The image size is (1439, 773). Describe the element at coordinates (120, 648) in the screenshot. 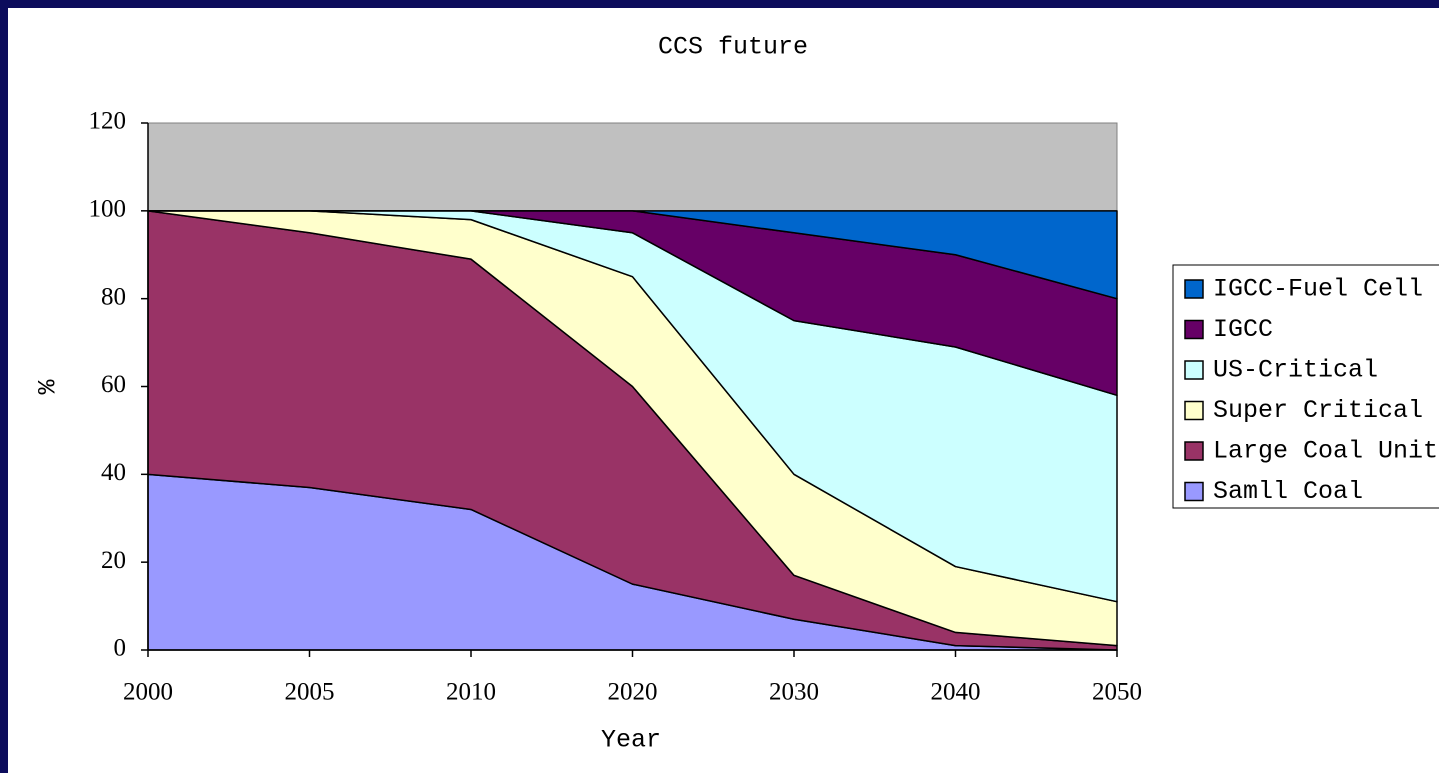

I see `y-tick-label: 0` at that location.